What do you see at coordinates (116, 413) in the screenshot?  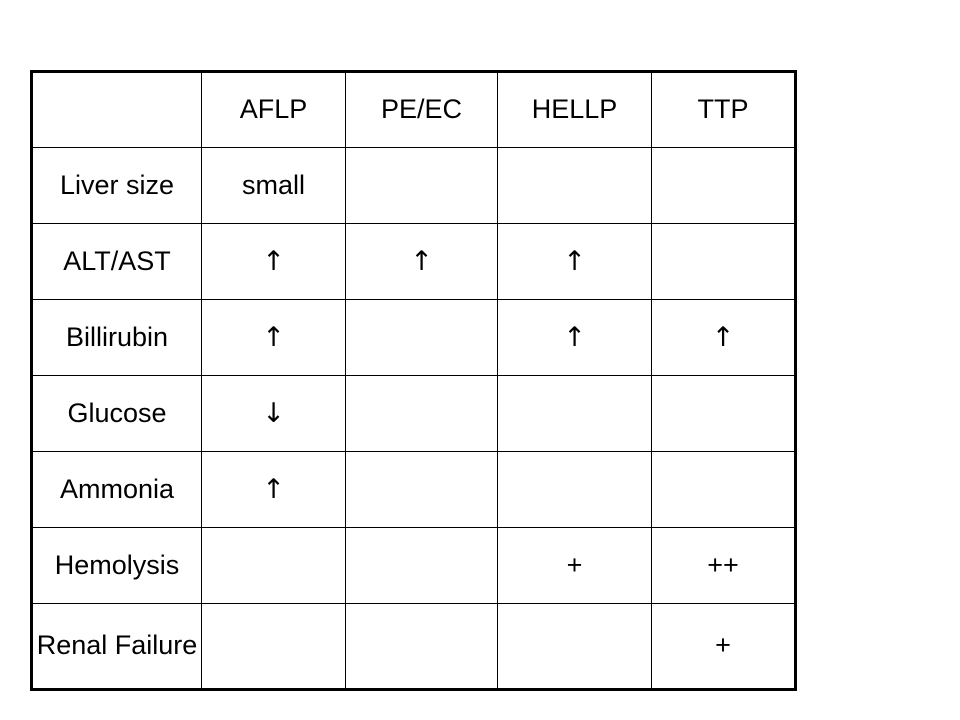 I see `row-label: Glucose` at bounding box center [116, 413].